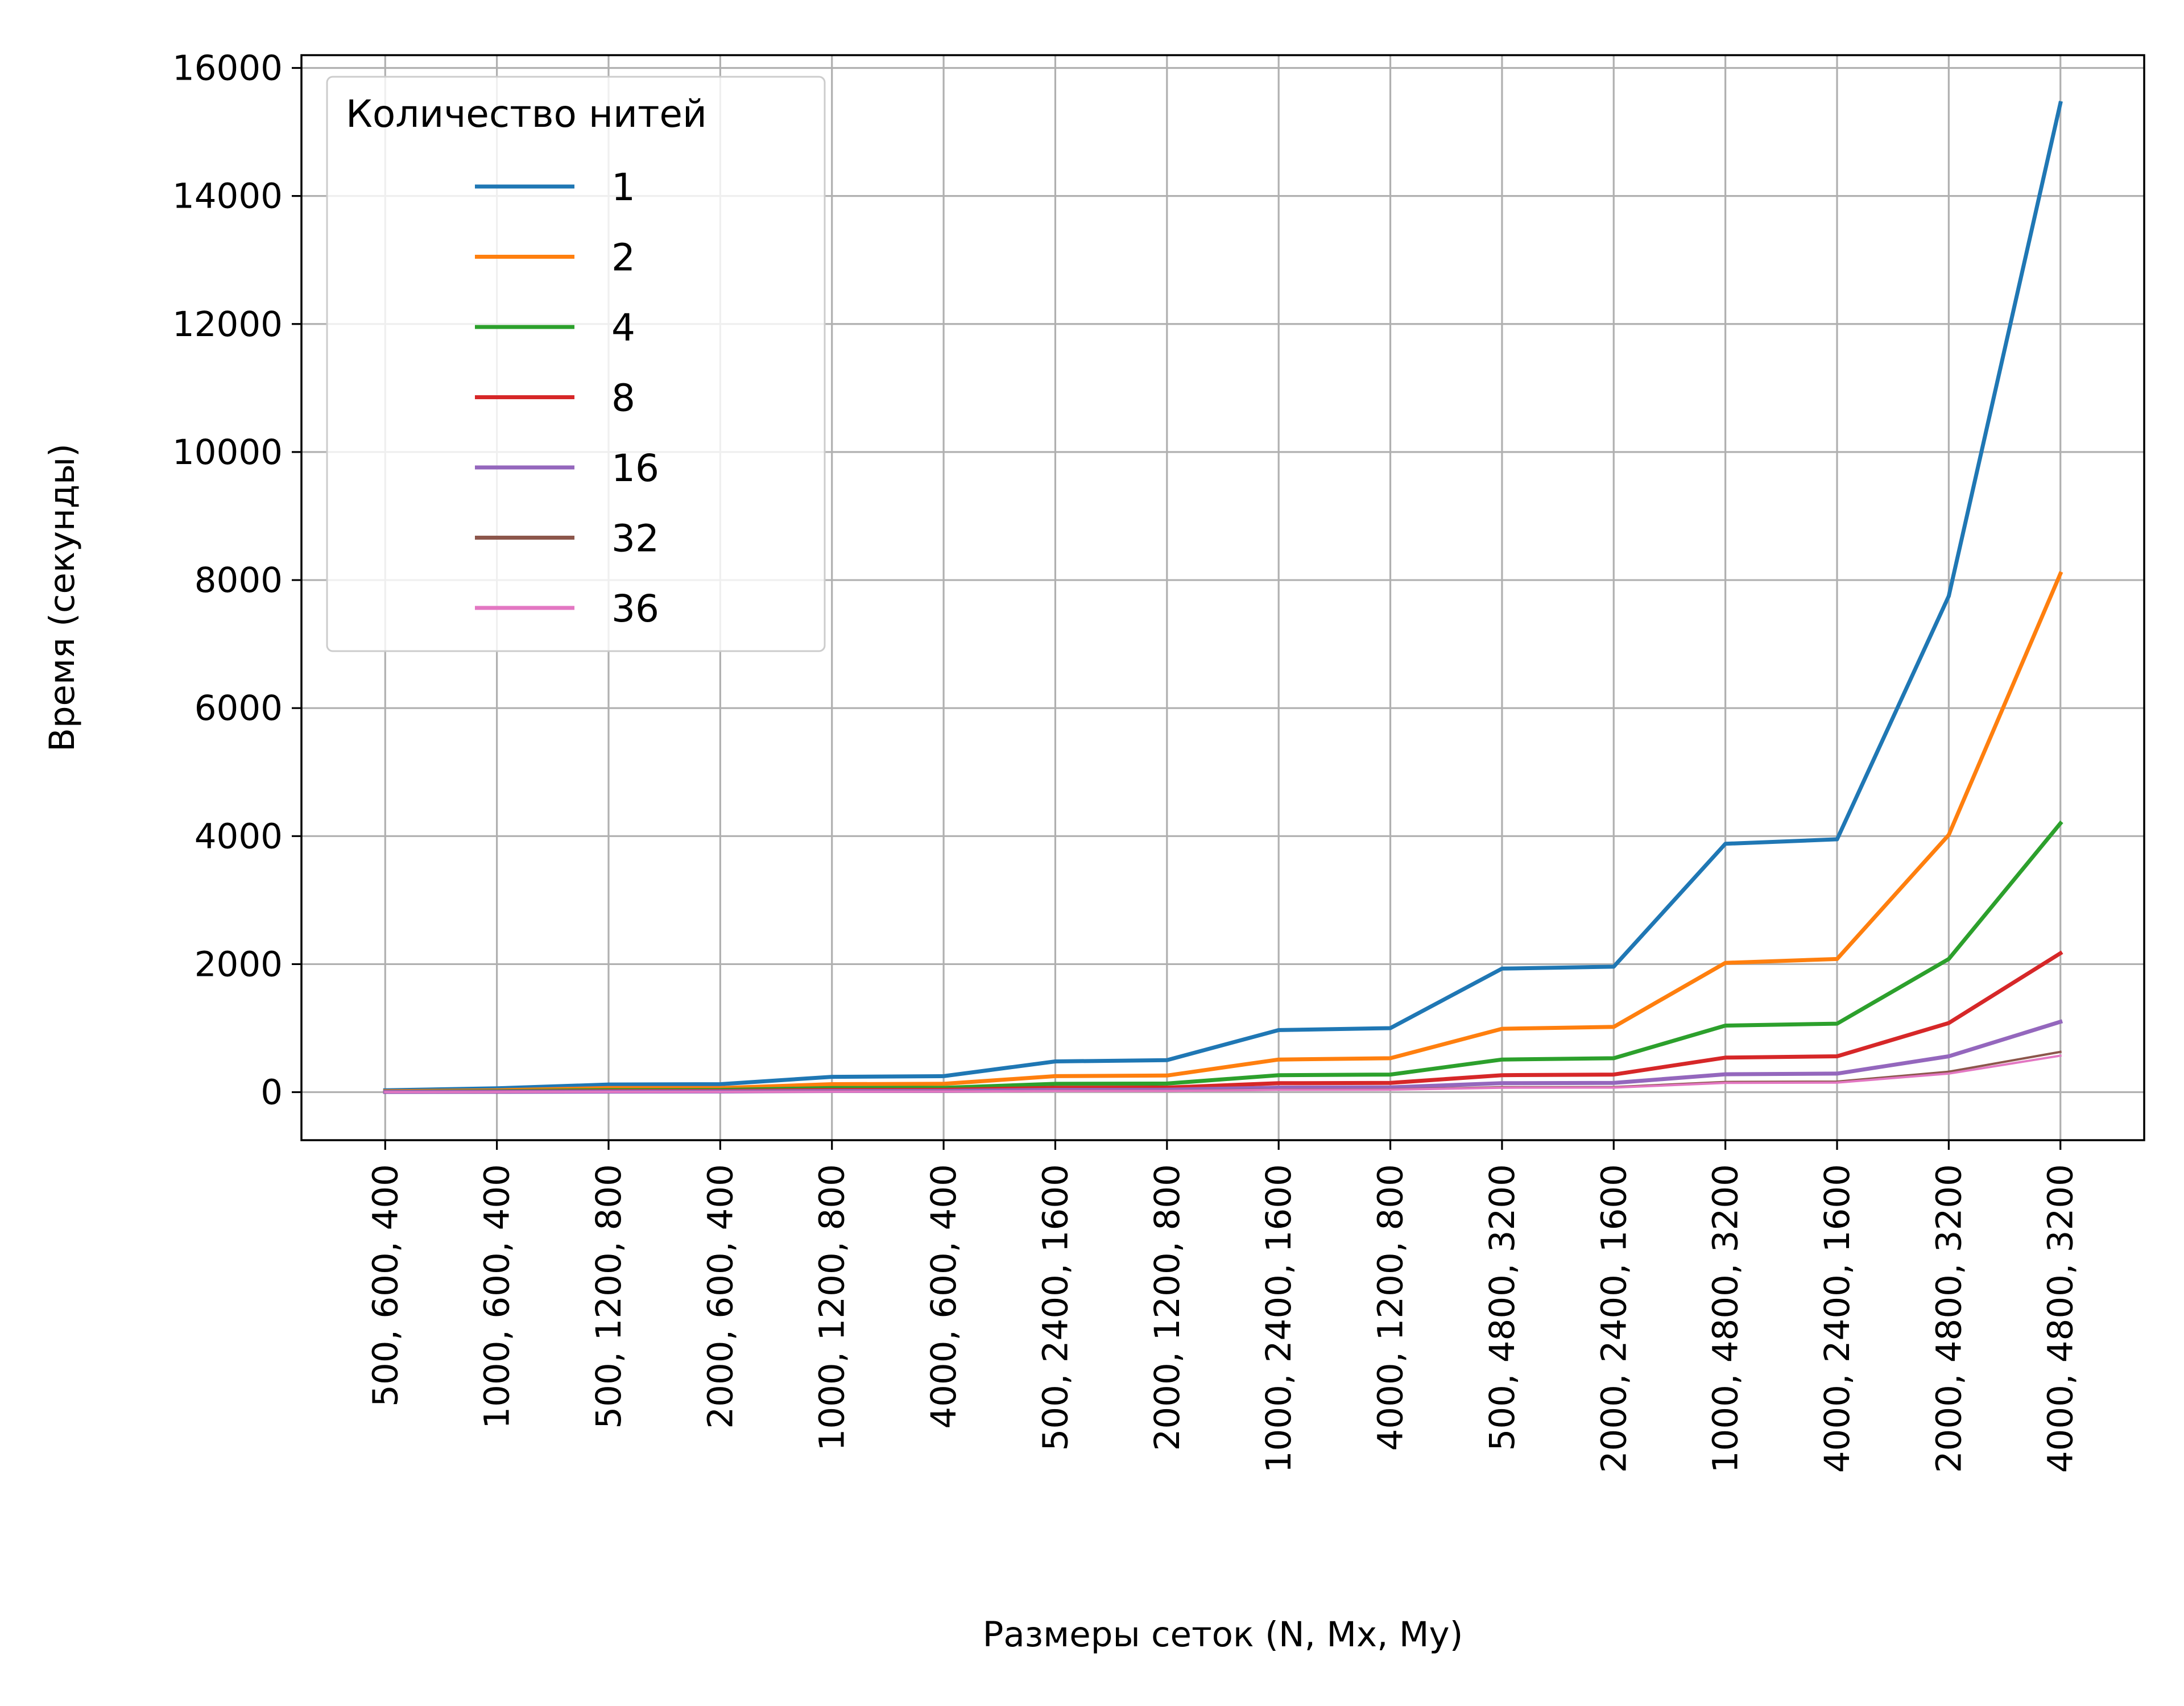 Image resolution: width=2184 pixels, height=1706 pixels. Describe the element at coordinates (239, 836) in the screenshot. I see `y-tick-label: 4000` at that location.